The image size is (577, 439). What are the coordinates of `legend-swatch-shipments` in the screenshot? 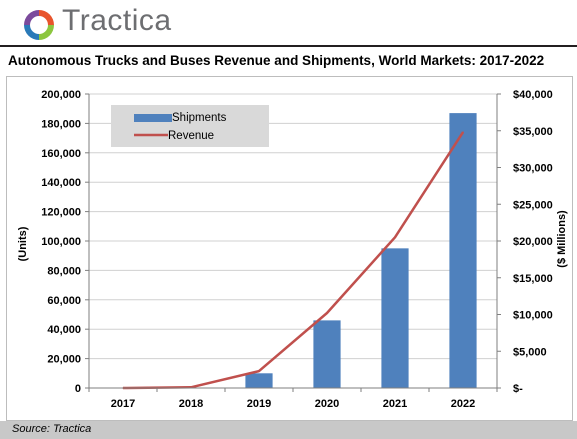 It's located at (153, 118).